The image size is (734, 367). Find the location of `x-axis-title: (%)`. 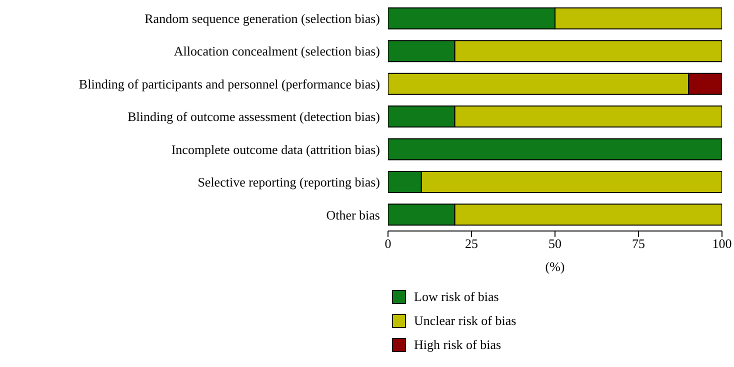

x-axis-title: (%) is located at coordinates (555, 266).